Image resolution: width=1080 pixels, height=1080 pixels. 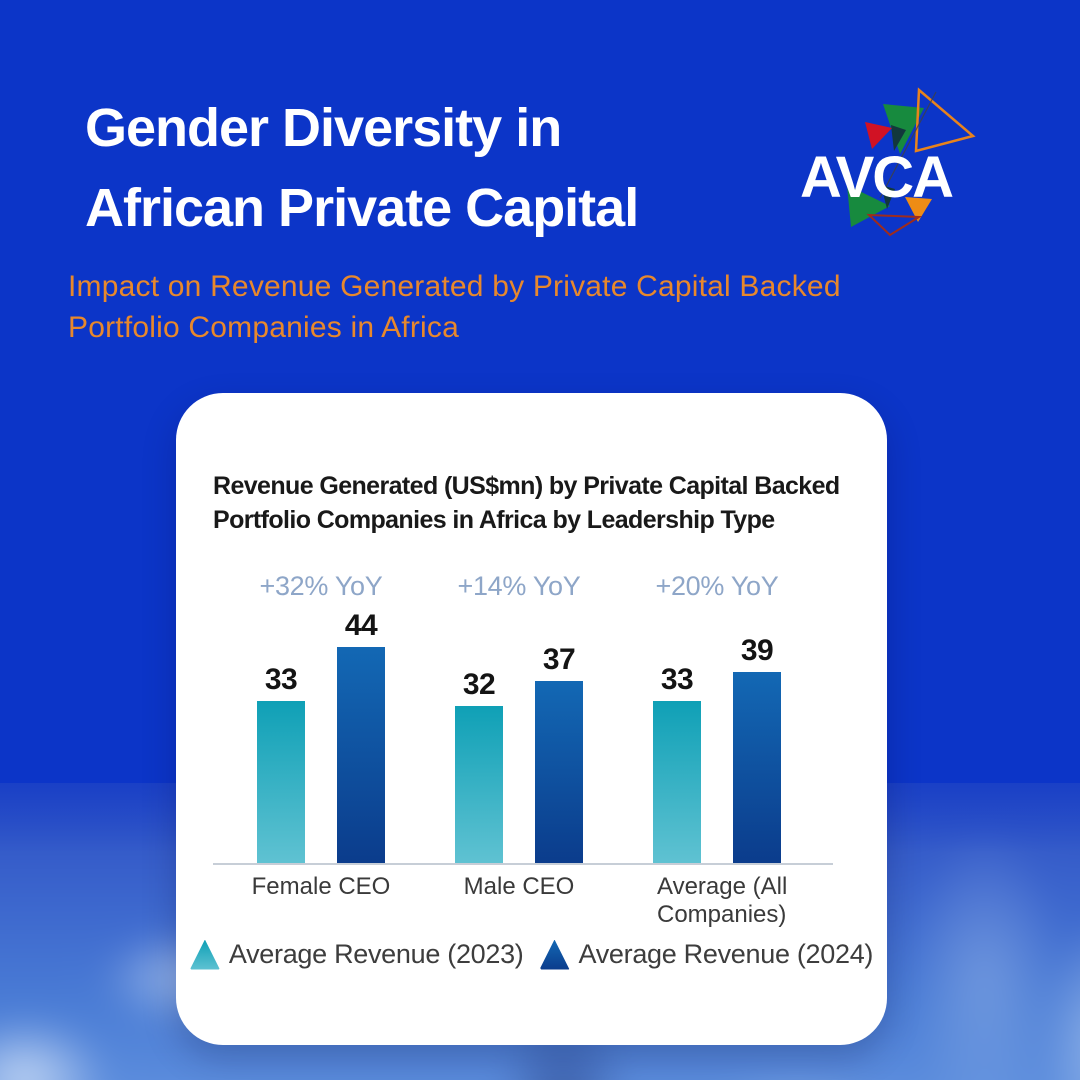 What do you see at coordinates (519, 886) in the screenshot?
I see `category-label: Male CEO` at bounding box center [519, 886].